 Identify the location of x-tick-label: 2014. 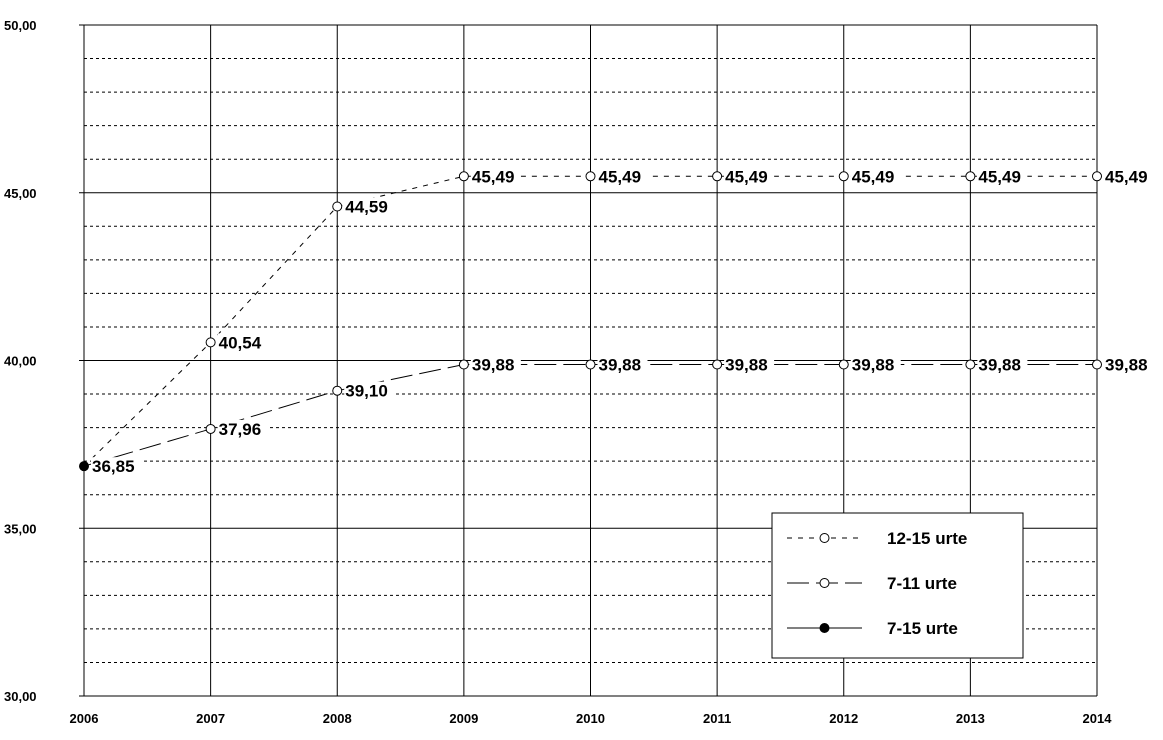
(1098, 718).